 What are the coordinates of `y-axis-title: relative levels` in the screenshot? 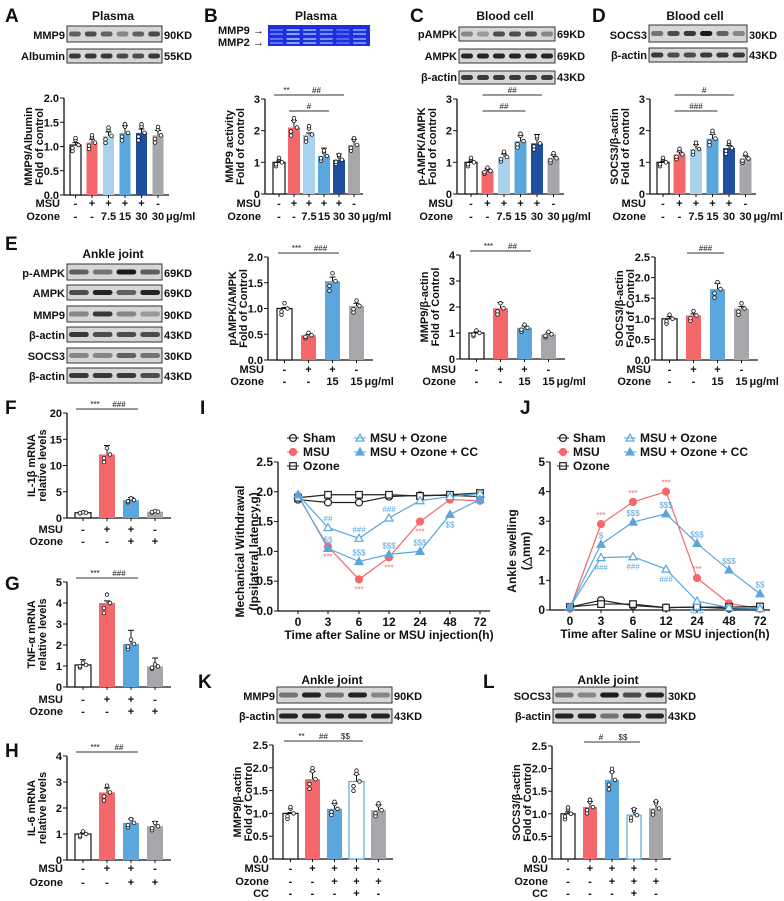 It's located at (43, 634).